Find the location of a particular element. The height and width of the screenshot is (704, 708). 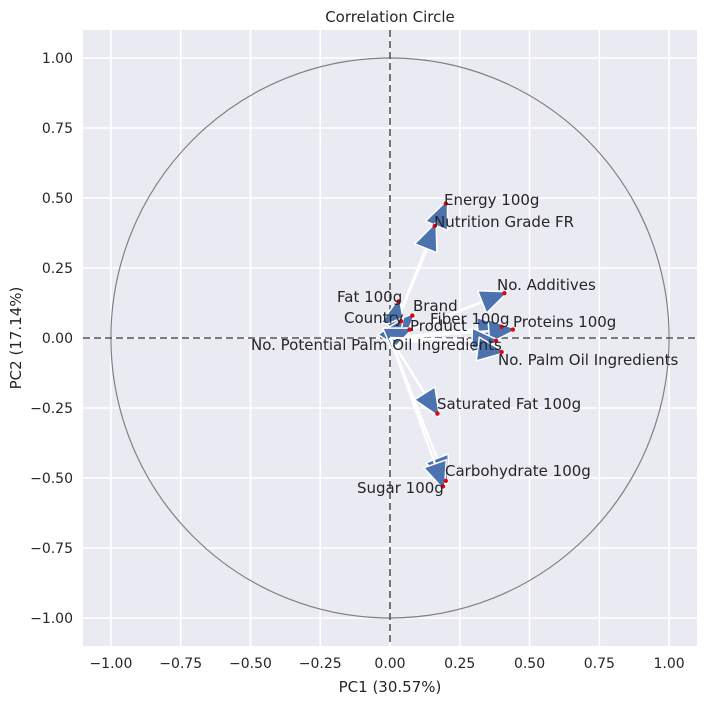

variable-label: Product is located at coordinates (438, 326).